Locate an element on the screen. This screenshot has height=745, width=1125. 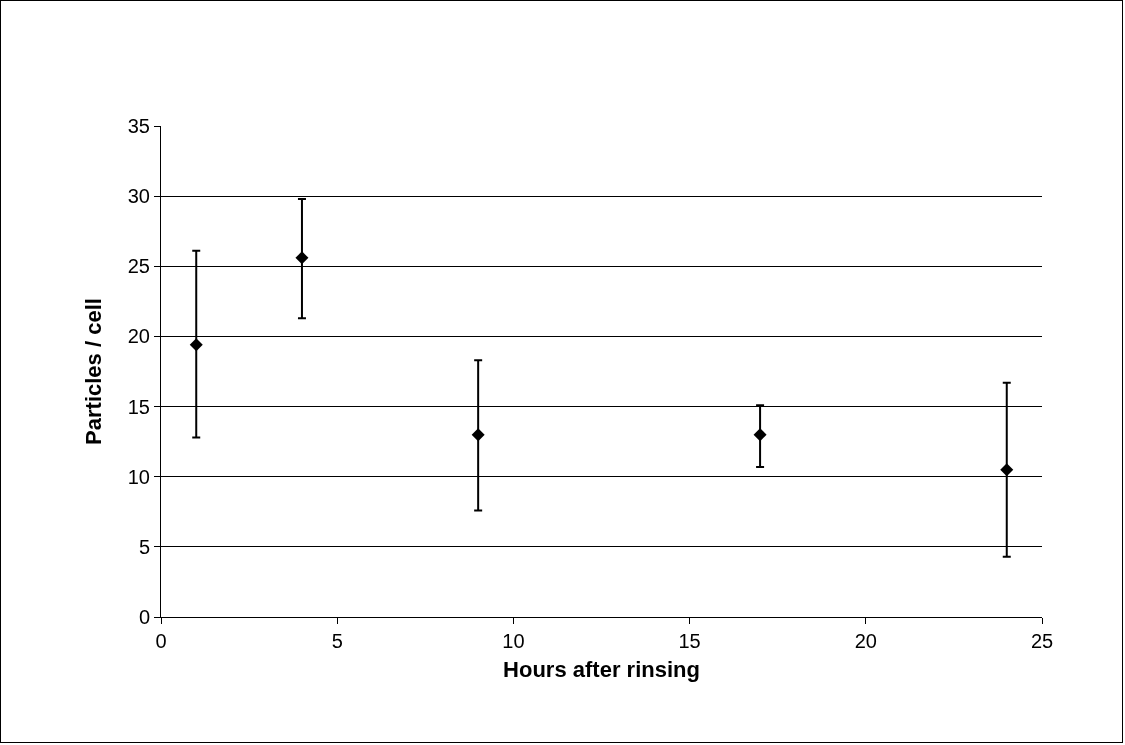
y-tick-label: 10 is located at coordinates (138, 476).